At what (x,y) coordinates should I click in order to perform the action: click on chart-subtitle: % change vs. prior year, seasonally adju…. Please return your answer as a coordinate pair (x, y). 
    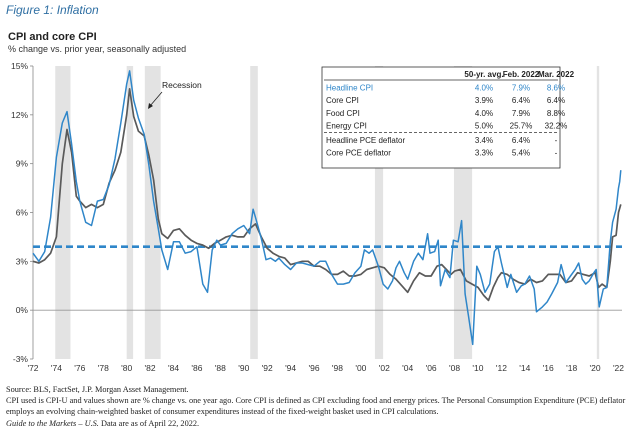
    Looking at the image, I should click on (97, 49).